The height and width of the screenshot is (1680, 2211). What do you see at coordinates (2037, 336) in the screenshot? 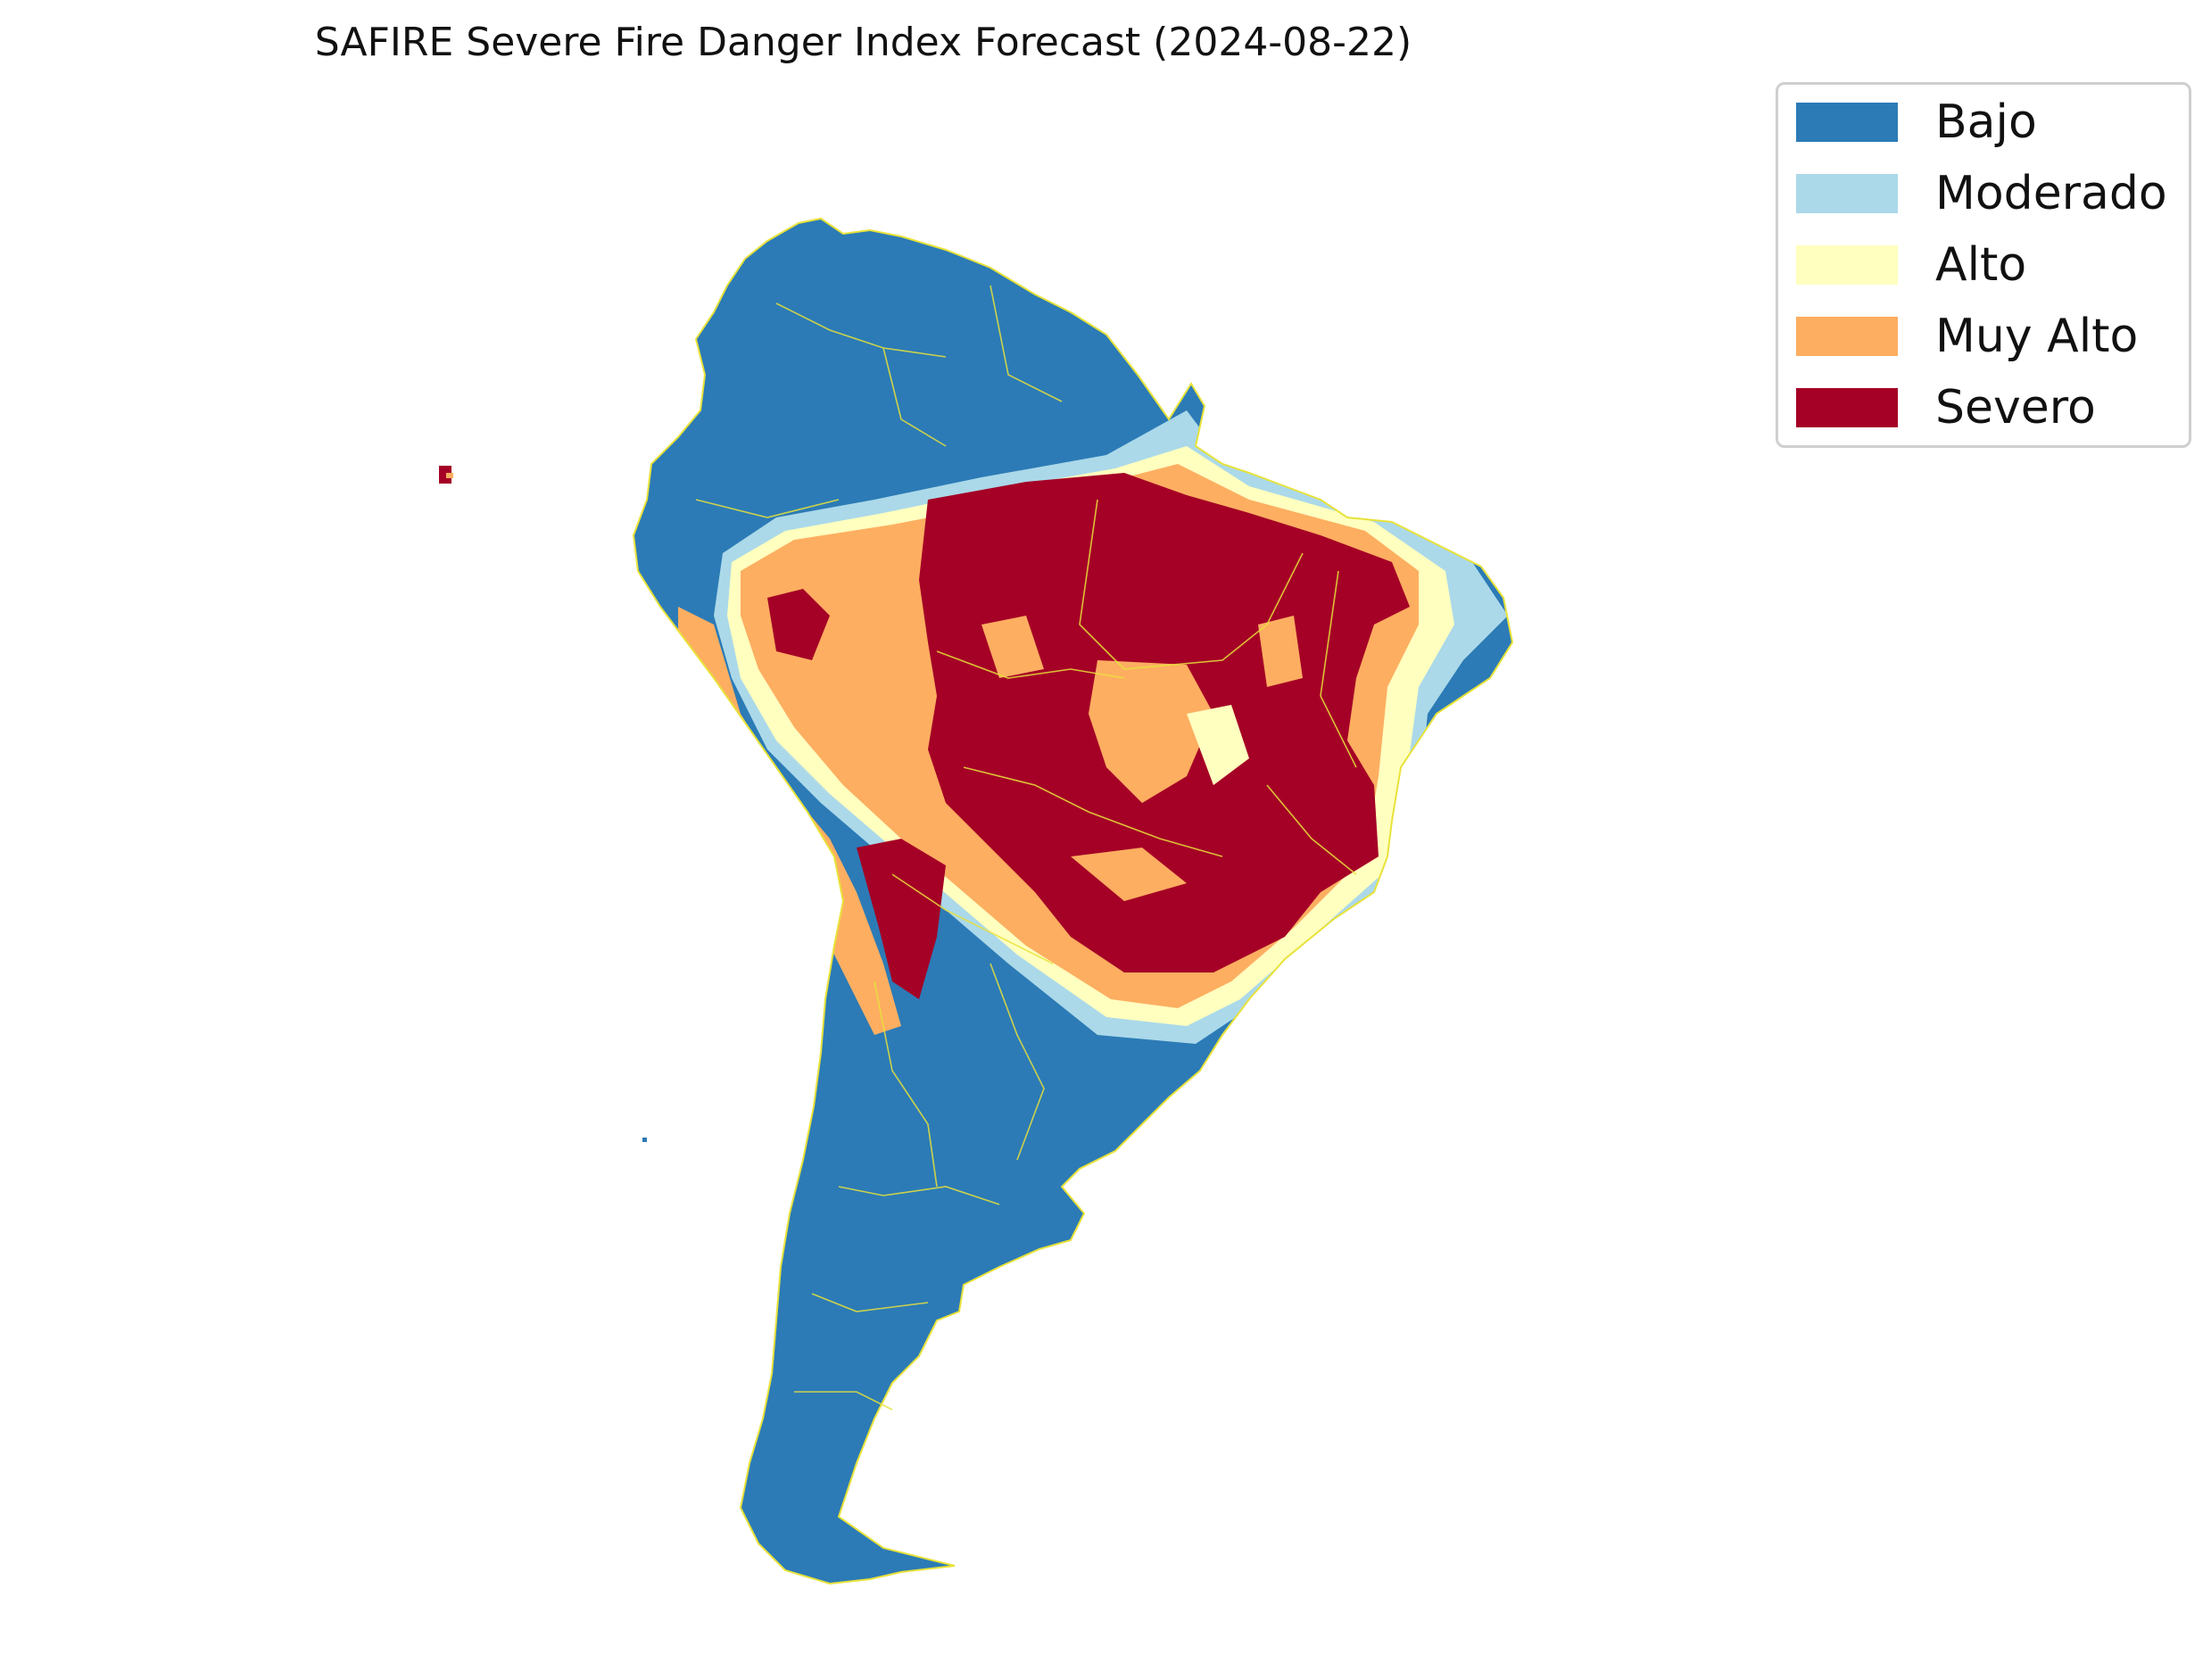
I see `legend-label: Muy Alto` at bounding box center [2037, 336].